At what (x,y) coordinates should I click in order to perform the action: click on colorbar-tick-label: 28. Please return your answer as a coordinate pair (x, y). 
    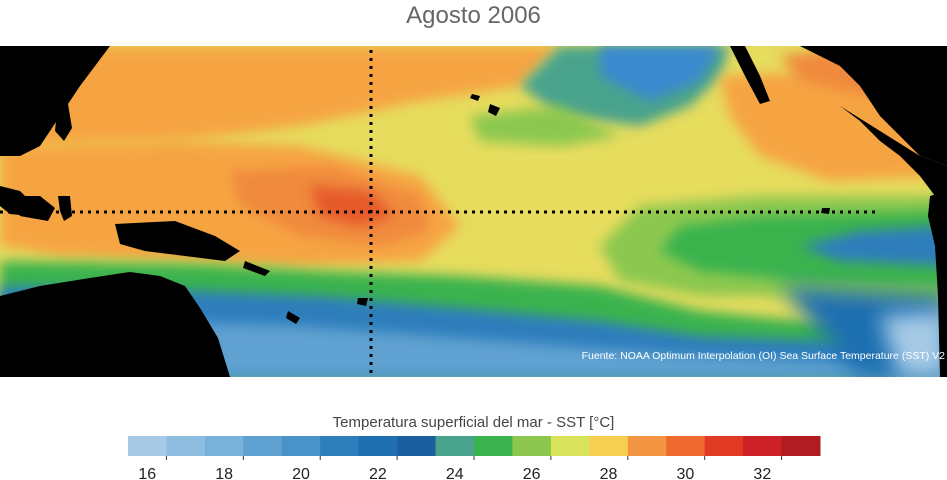
    Looking at the image, I should click on (609, 473).